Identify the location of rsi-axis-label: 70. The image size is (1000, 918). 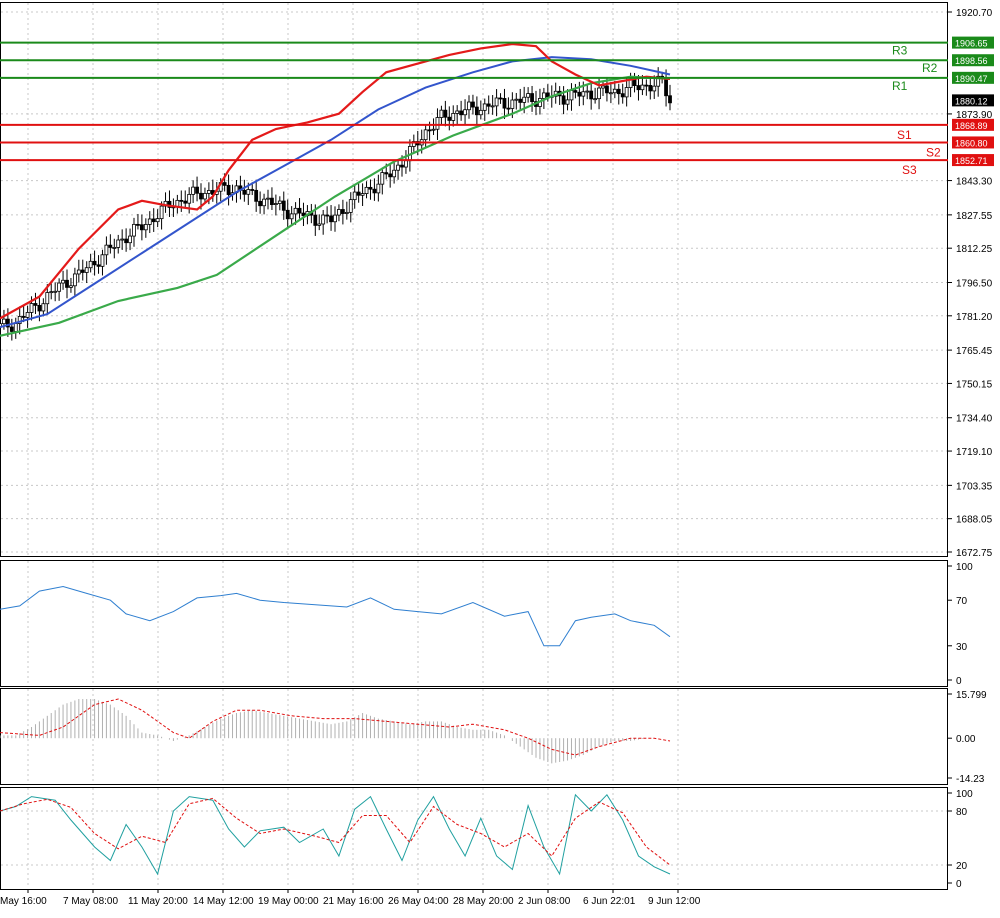
(962, 601).